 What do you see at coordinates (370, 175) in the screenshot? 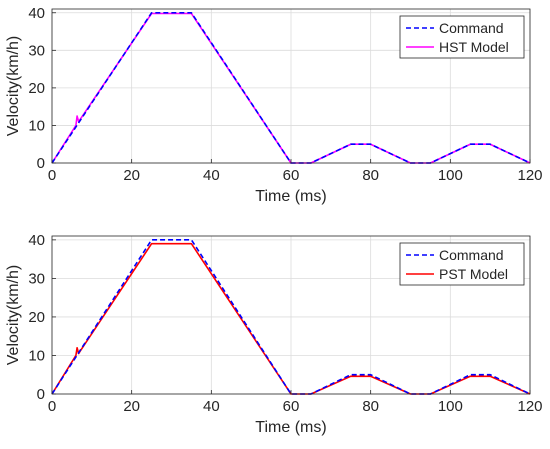
I see `top-x-tick-label: 80` at bounding box center [370, 175].